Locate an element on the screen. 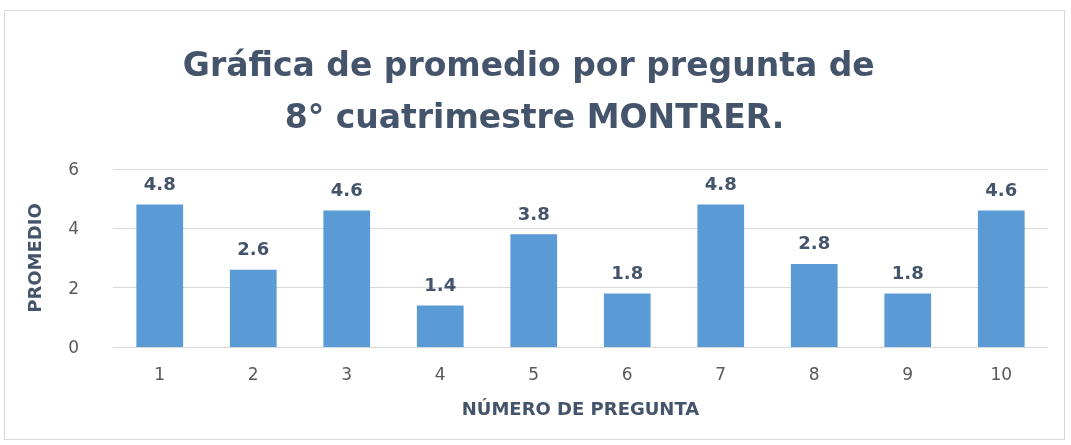  chart-title: Gráfica de promedio por pregunta de 8° cuatrimestre MONTRER. is located at coordinates (534, 90).